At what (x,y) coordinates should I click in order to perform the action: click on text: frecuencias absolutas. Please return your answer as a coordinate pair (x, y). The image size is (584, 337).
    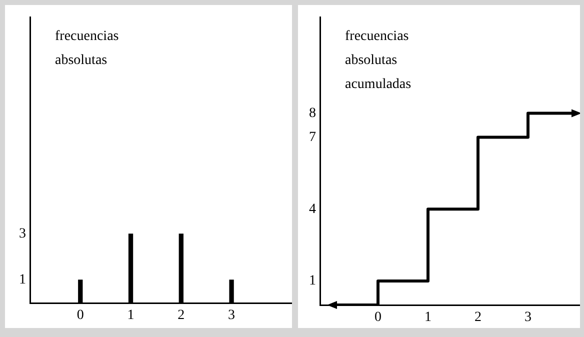
    Looking at the image, I should click on (87, 48).